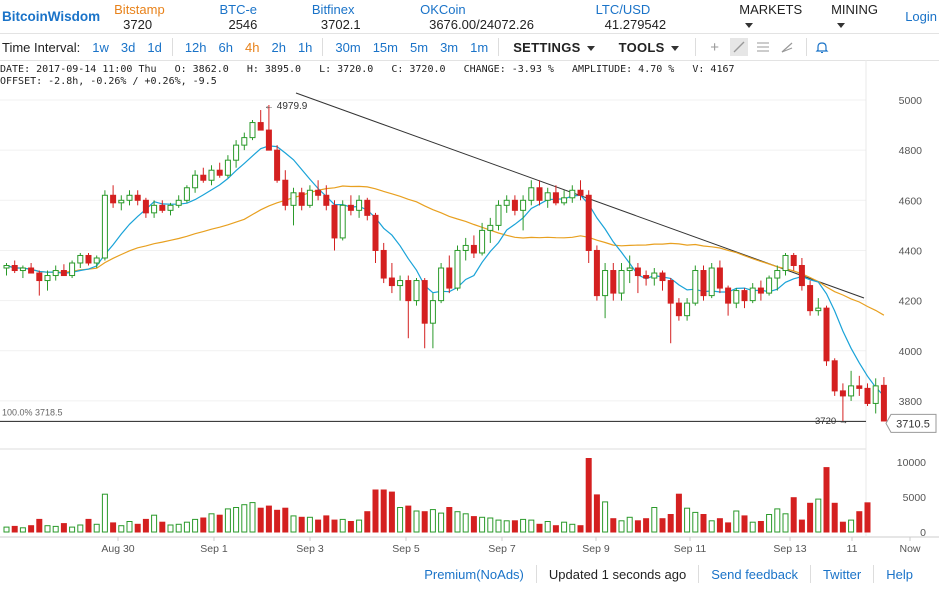  What do you see at coordinates (479, 47) in the screenshot?
I see `interval-1m: 1m` at bounding box center [479, 47].